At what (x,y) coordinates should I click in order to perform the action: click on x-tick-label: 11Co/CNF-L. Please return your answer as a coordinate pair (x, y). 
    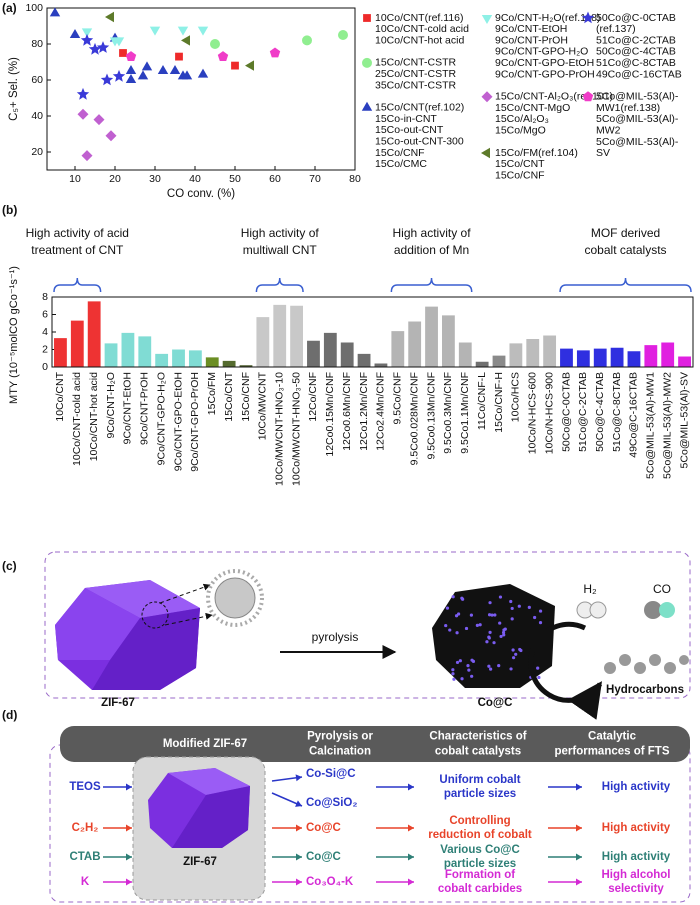
    Looking at the image, I should click on (482, 401).